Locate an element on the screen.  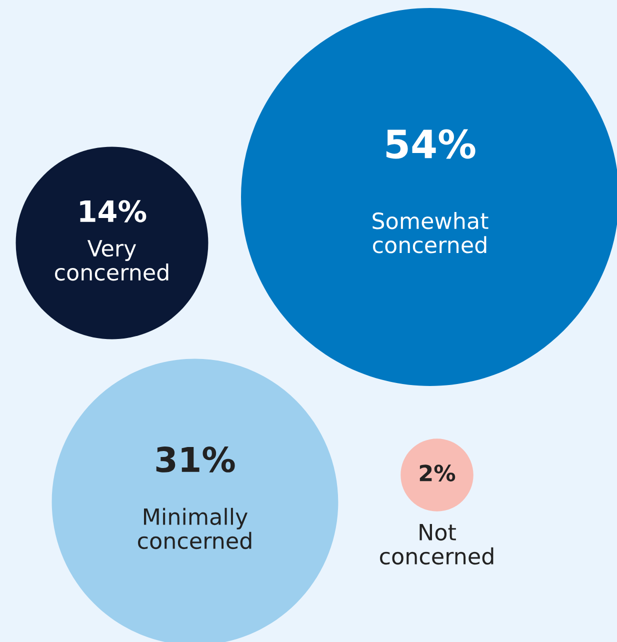
category-label: Very concerned is located at coordinates (111, 260).